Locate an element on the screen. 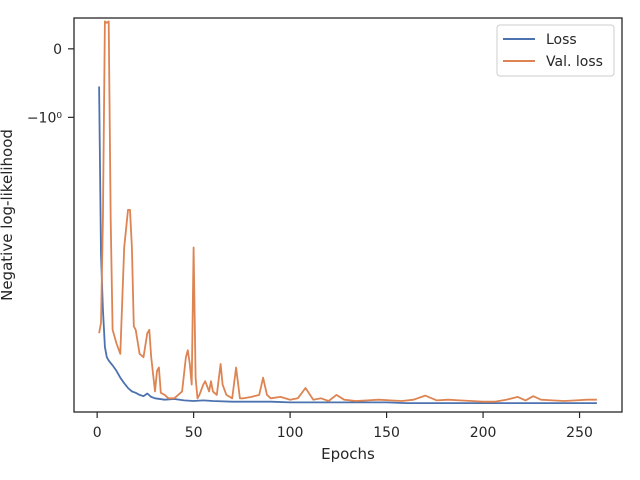  legend: Loss Val. loss is located at coordinates (555, 50).